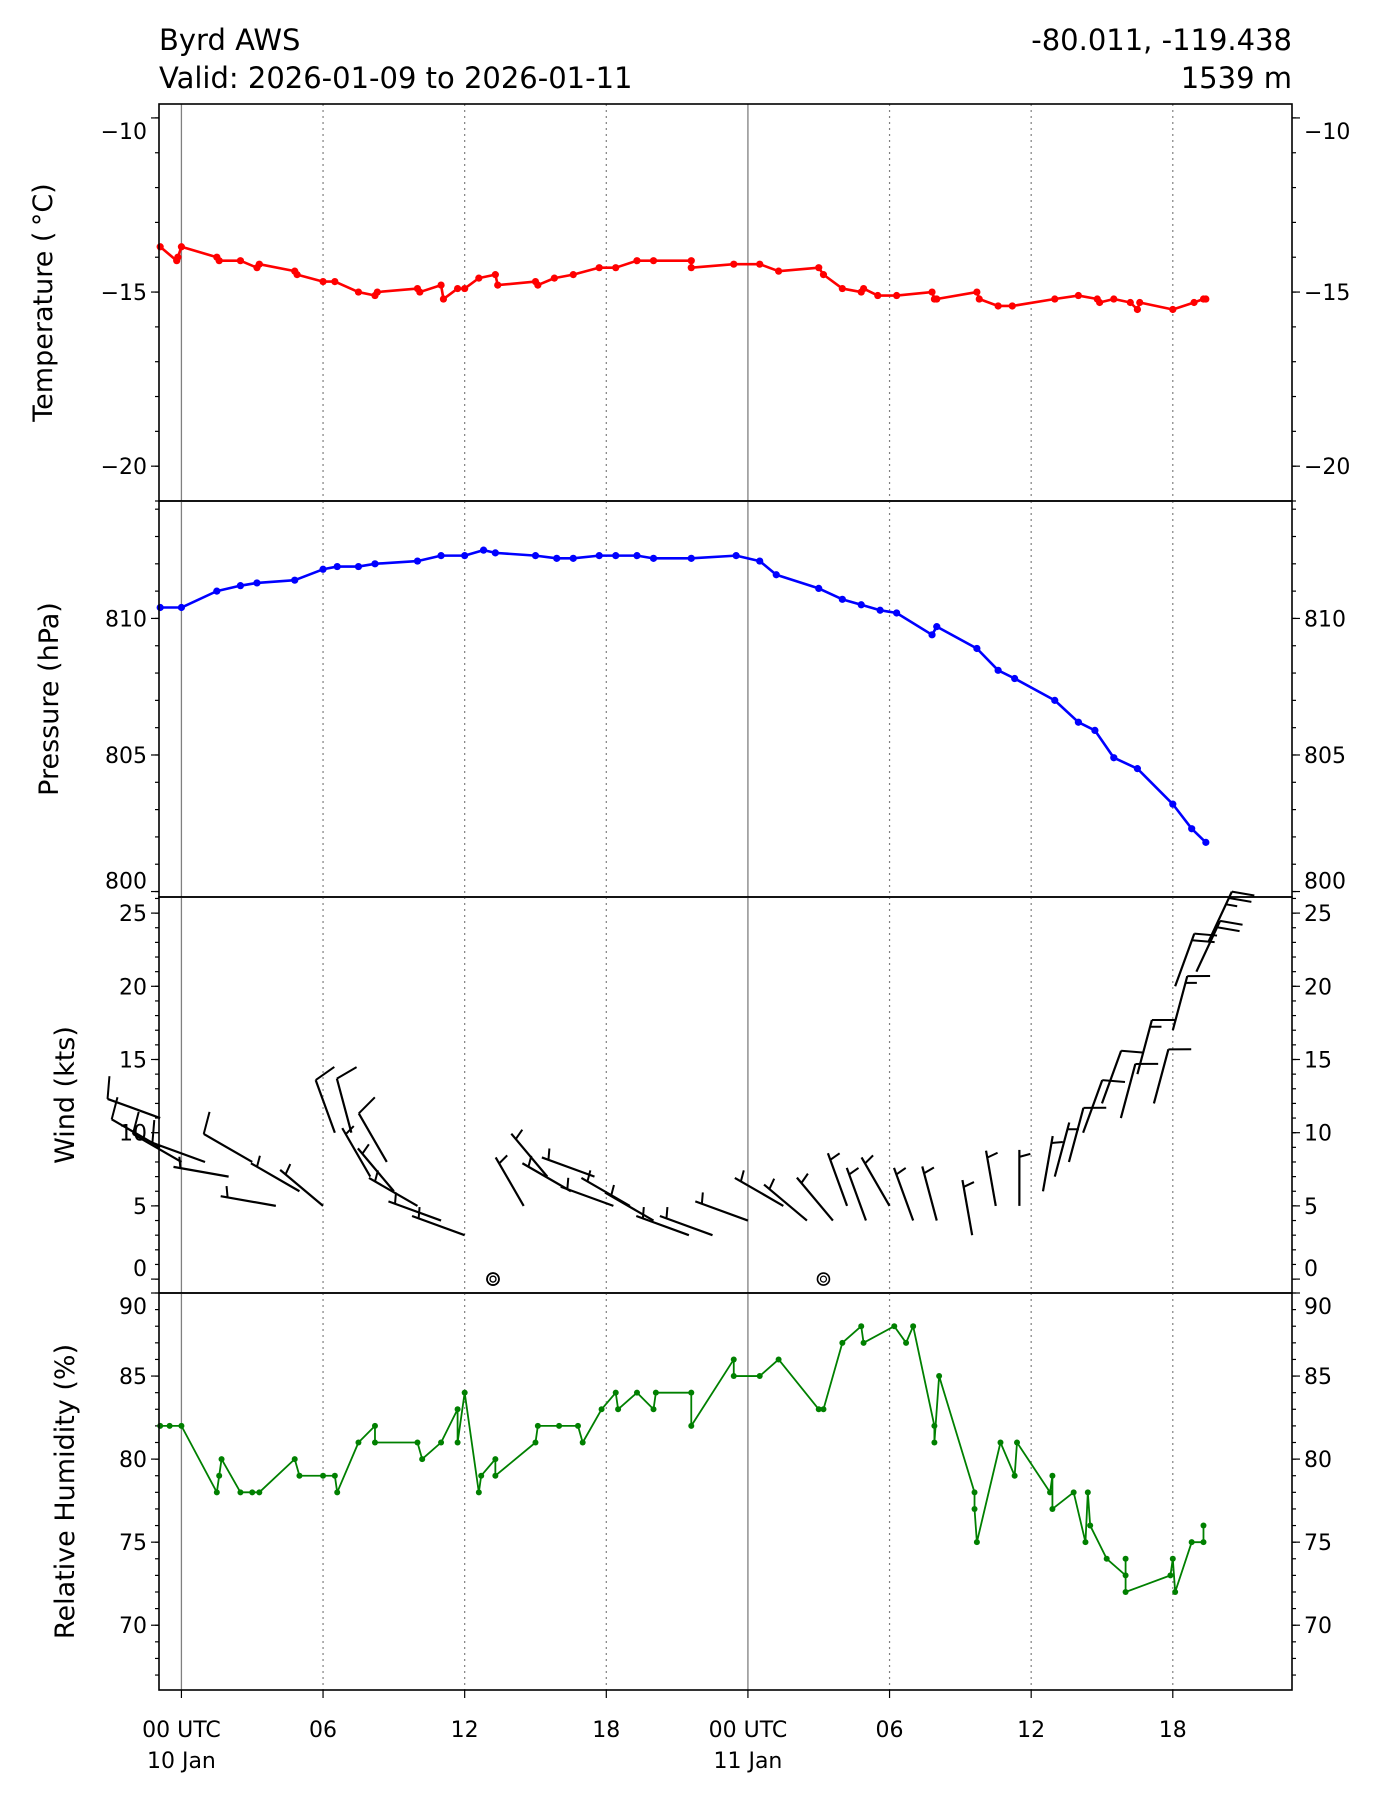 The image size is (1400, 1804). What do you see at coordinates (606, 1730) in the screenshot?
I see `x-tick-label: 18` at bounding box center [606, 1730].